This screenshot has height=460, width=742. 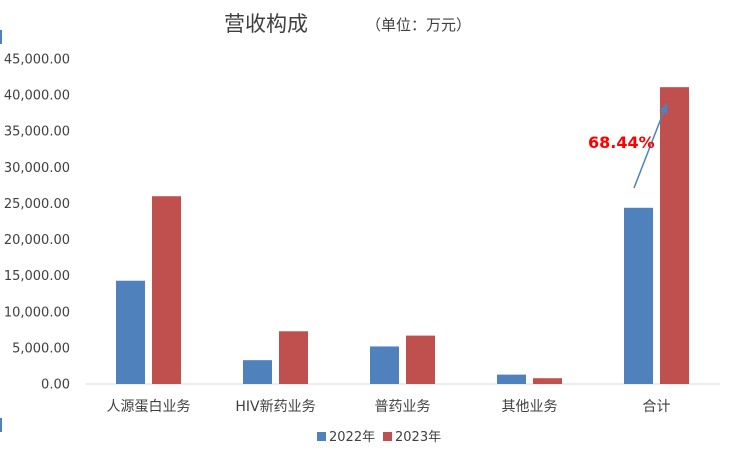 What do you see at coordinates (37, 132) in the screenshot?
I see `y-tick-label: 35,000.00` at bounding box center [37, 132].